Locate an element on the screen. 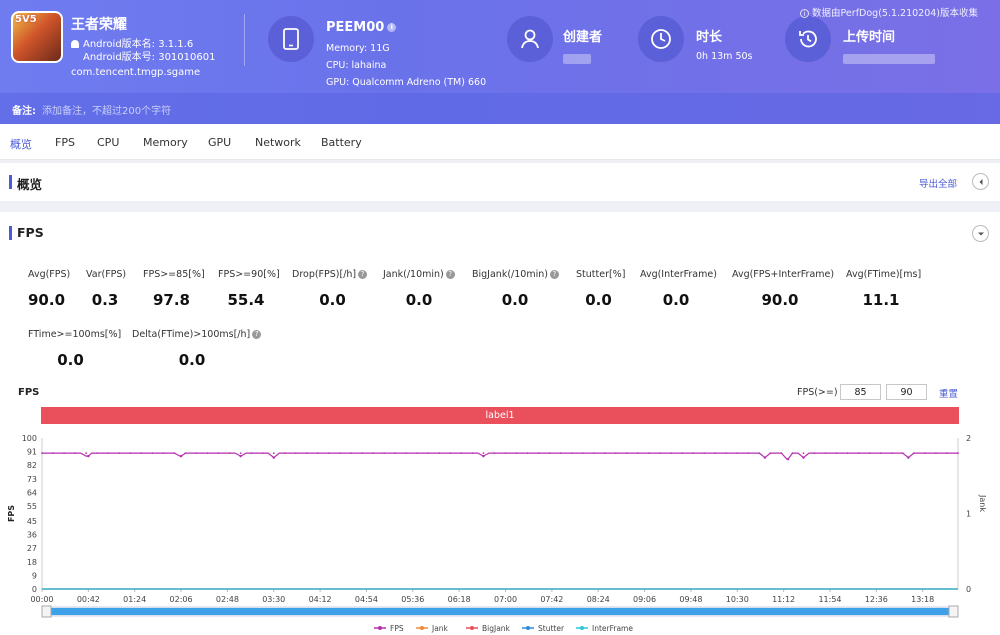 The width and height of the screenshot is (1000, 635). phone-icon is located at coordinates (291, 39).